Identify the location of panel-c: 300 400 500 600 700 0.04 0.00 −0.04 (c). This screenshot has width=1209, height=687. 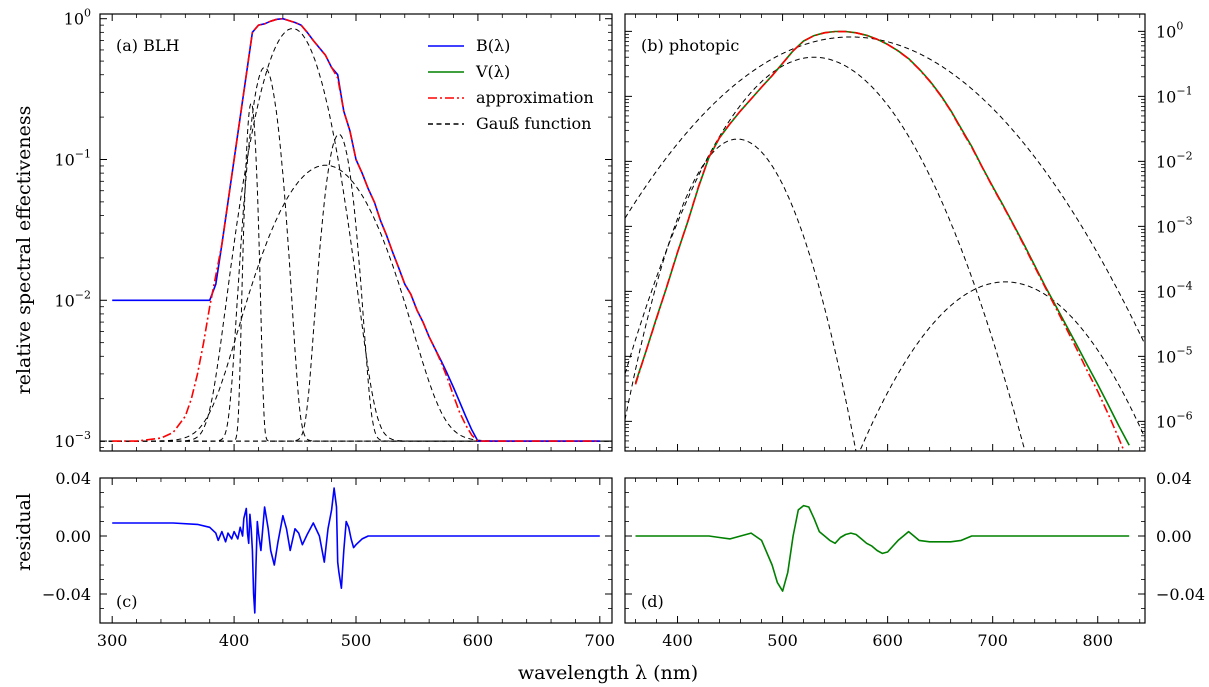
(328, 559).